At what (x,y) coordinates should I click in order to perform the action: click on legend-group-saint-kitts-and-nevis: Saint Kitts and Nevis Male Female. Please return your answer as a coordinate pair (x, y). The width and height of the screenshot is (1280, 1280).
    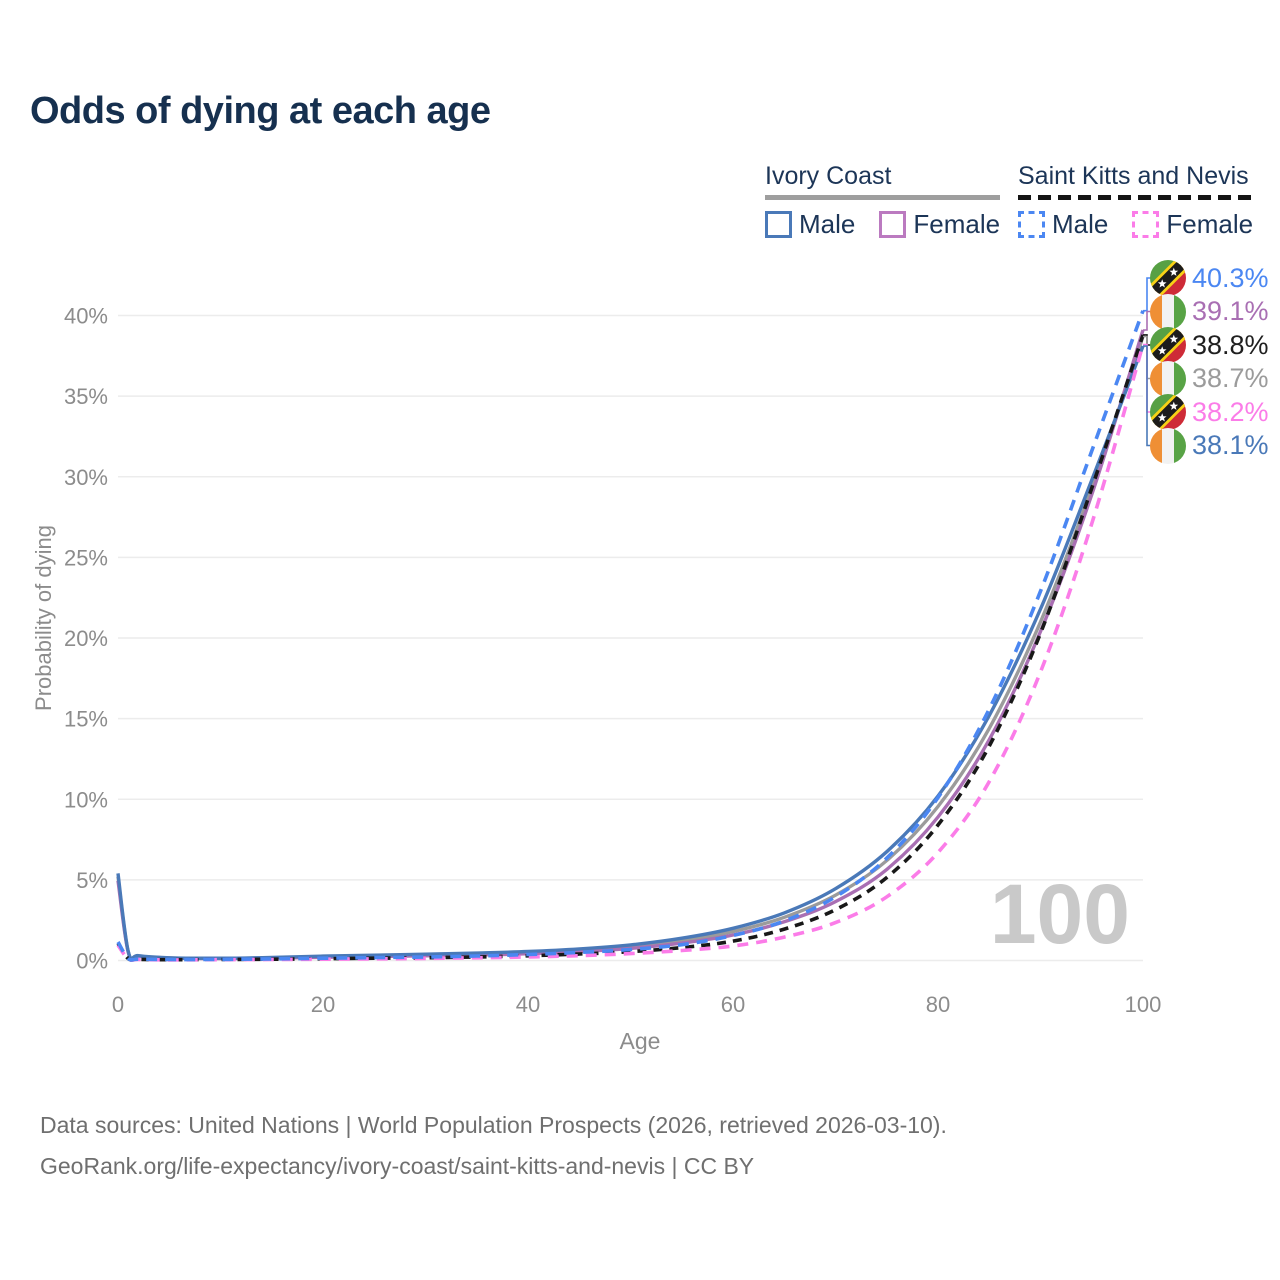
    Looking at the image, I should click on (1136, 201).